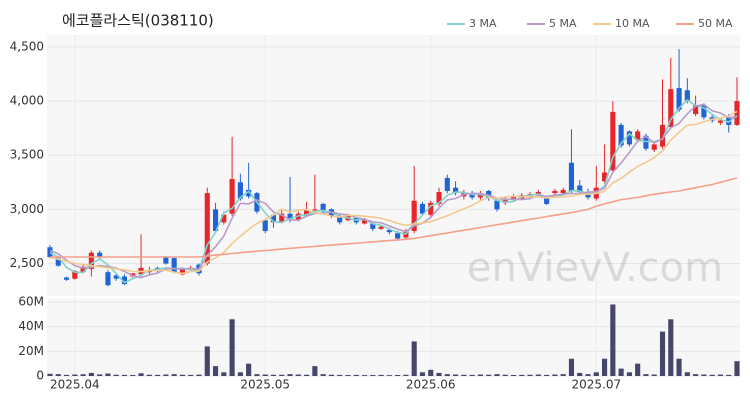 Image resolution: width=750 pixels, height=400 pixels. I want to click on x-tick-label: 2025.07, so click(596, 385).